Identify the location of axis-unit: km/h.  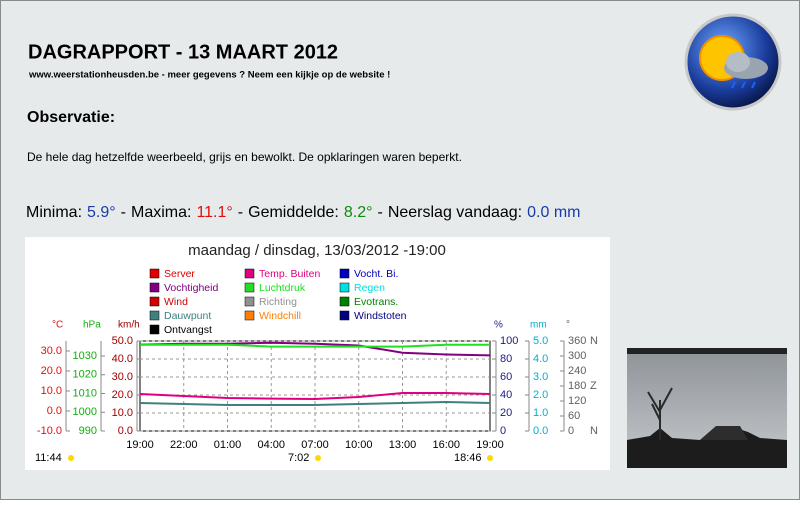
(129, 325).